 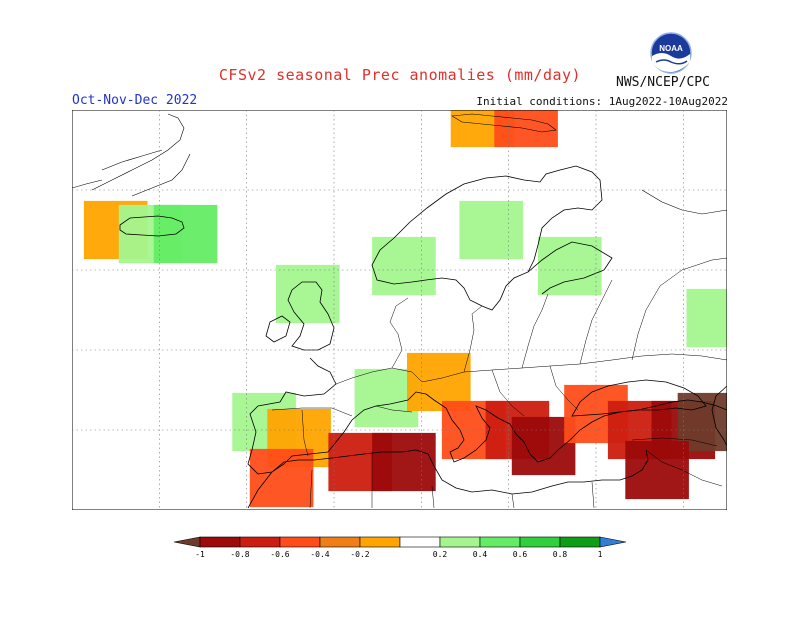 I want to click on african-coast, so click(x=448, y=479).